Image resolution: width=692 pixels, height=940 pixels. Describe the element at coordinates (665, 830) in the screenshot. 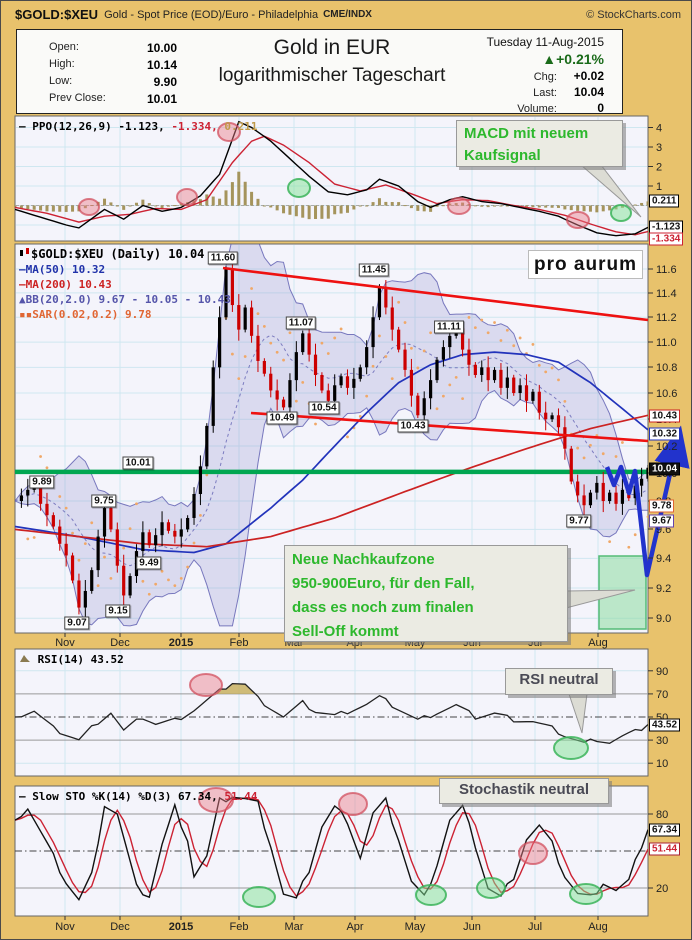

I see `axis-callout: 67.34` at that location.